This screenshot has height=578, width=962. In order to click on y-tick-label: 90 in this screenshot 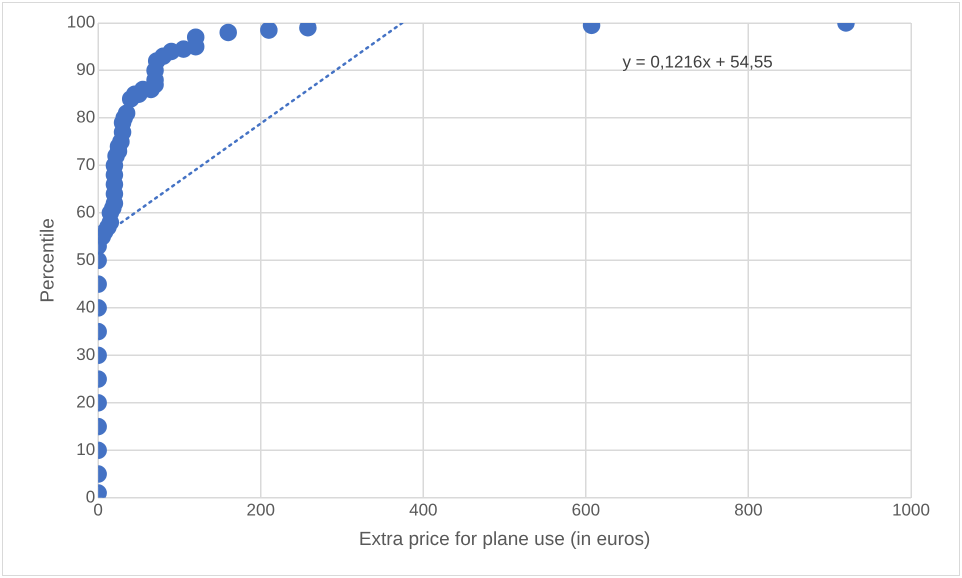, I will do `click(86, 70)`.